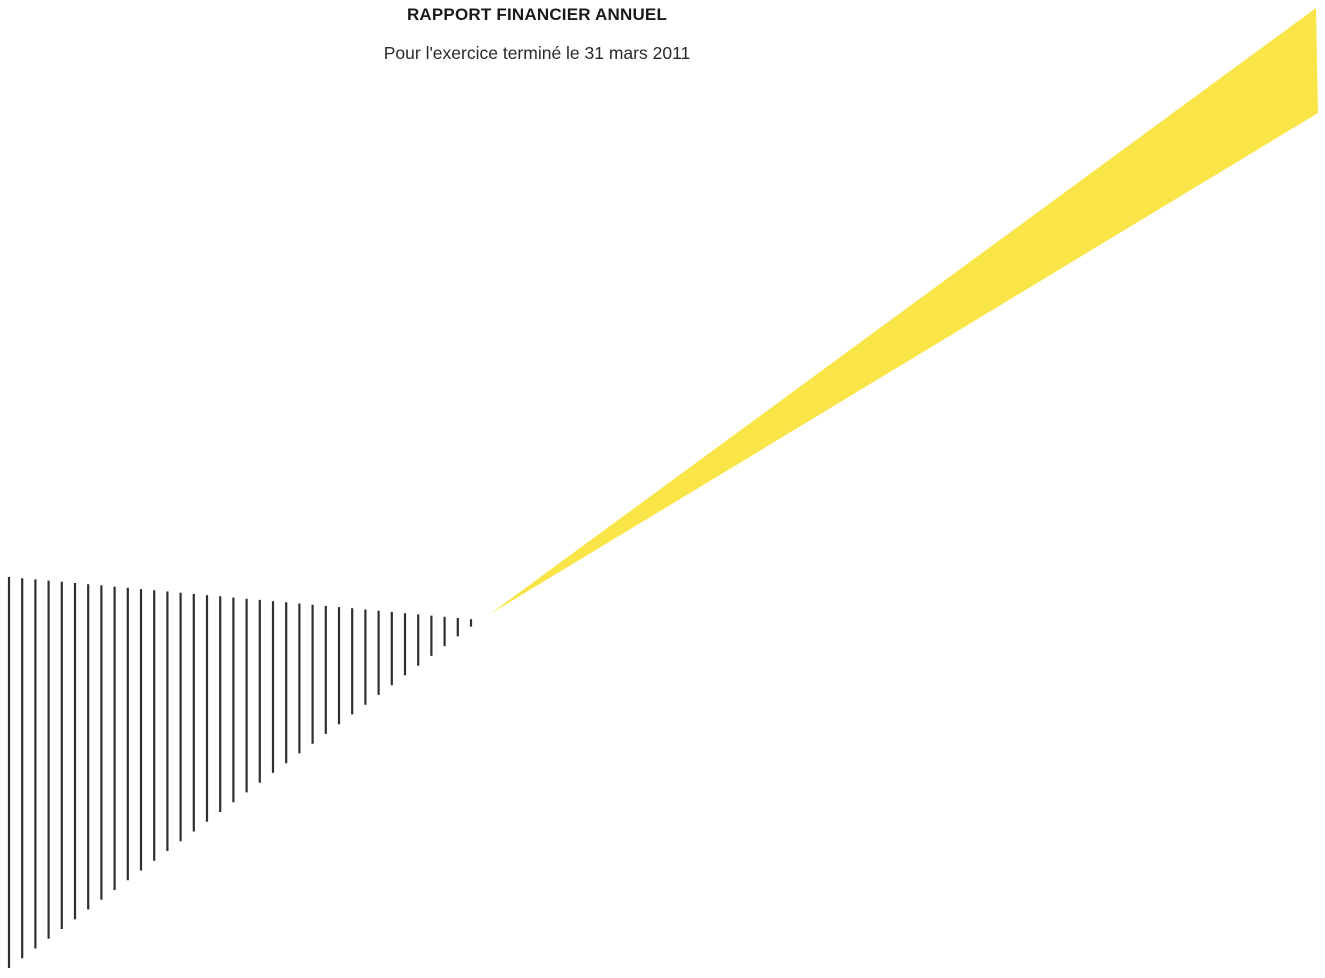  Describe the element at coordinates (537, 14) in the screenshot. I see `report-title: RAPPORT FINANCIER ANNUEL` at that location.